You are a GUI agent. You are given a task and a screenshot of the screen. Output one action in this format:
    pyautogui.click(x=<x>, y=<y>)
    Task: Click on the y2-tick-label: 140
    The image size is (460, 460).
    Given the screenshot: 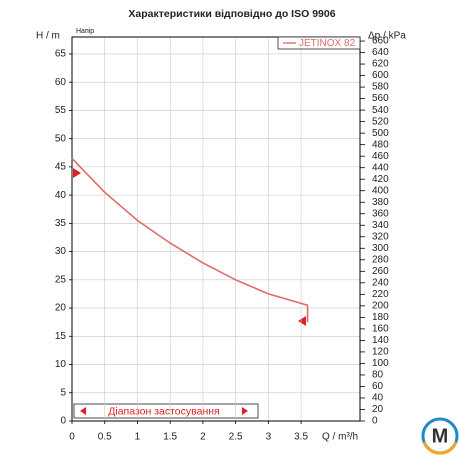 What is the action you would take?
    pyautogui.click(x=380, y=340)
    